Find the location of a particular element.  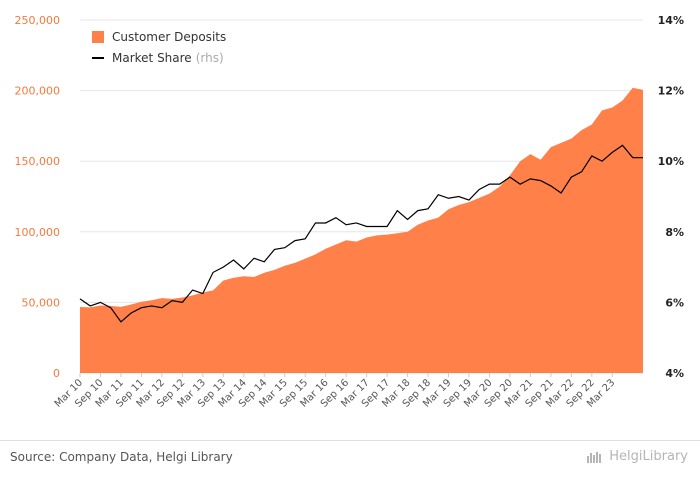

library-icon is located at coordinates (594, 457).